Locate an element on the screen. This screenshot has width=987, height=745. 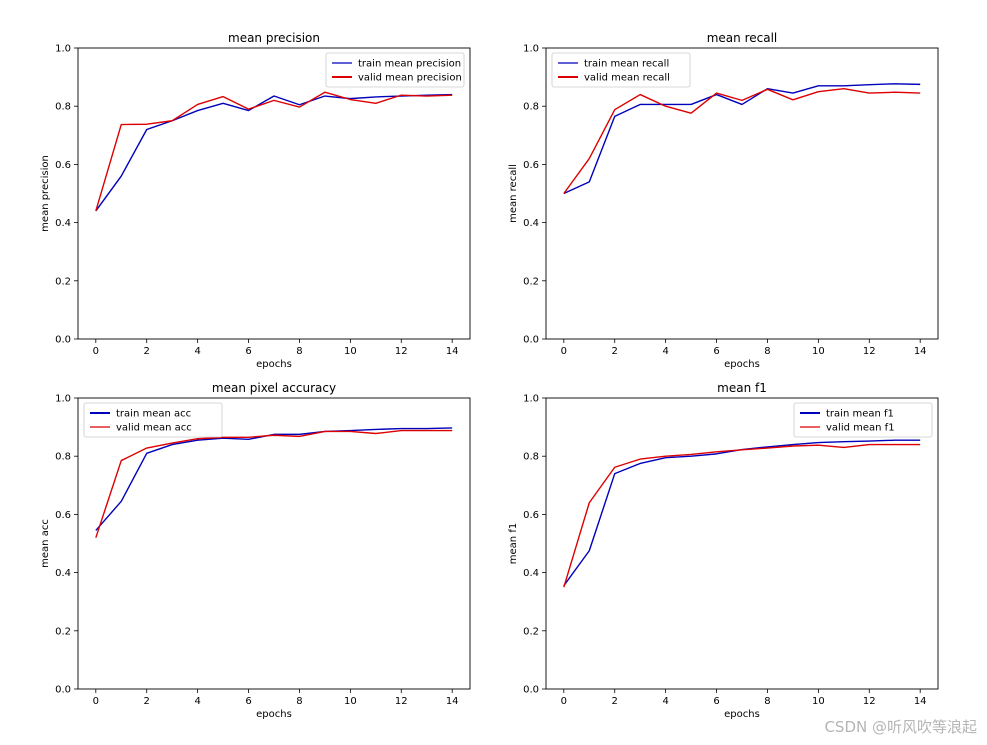
legend: train mean precision valid mean precision is located at coordinates (395, 70).